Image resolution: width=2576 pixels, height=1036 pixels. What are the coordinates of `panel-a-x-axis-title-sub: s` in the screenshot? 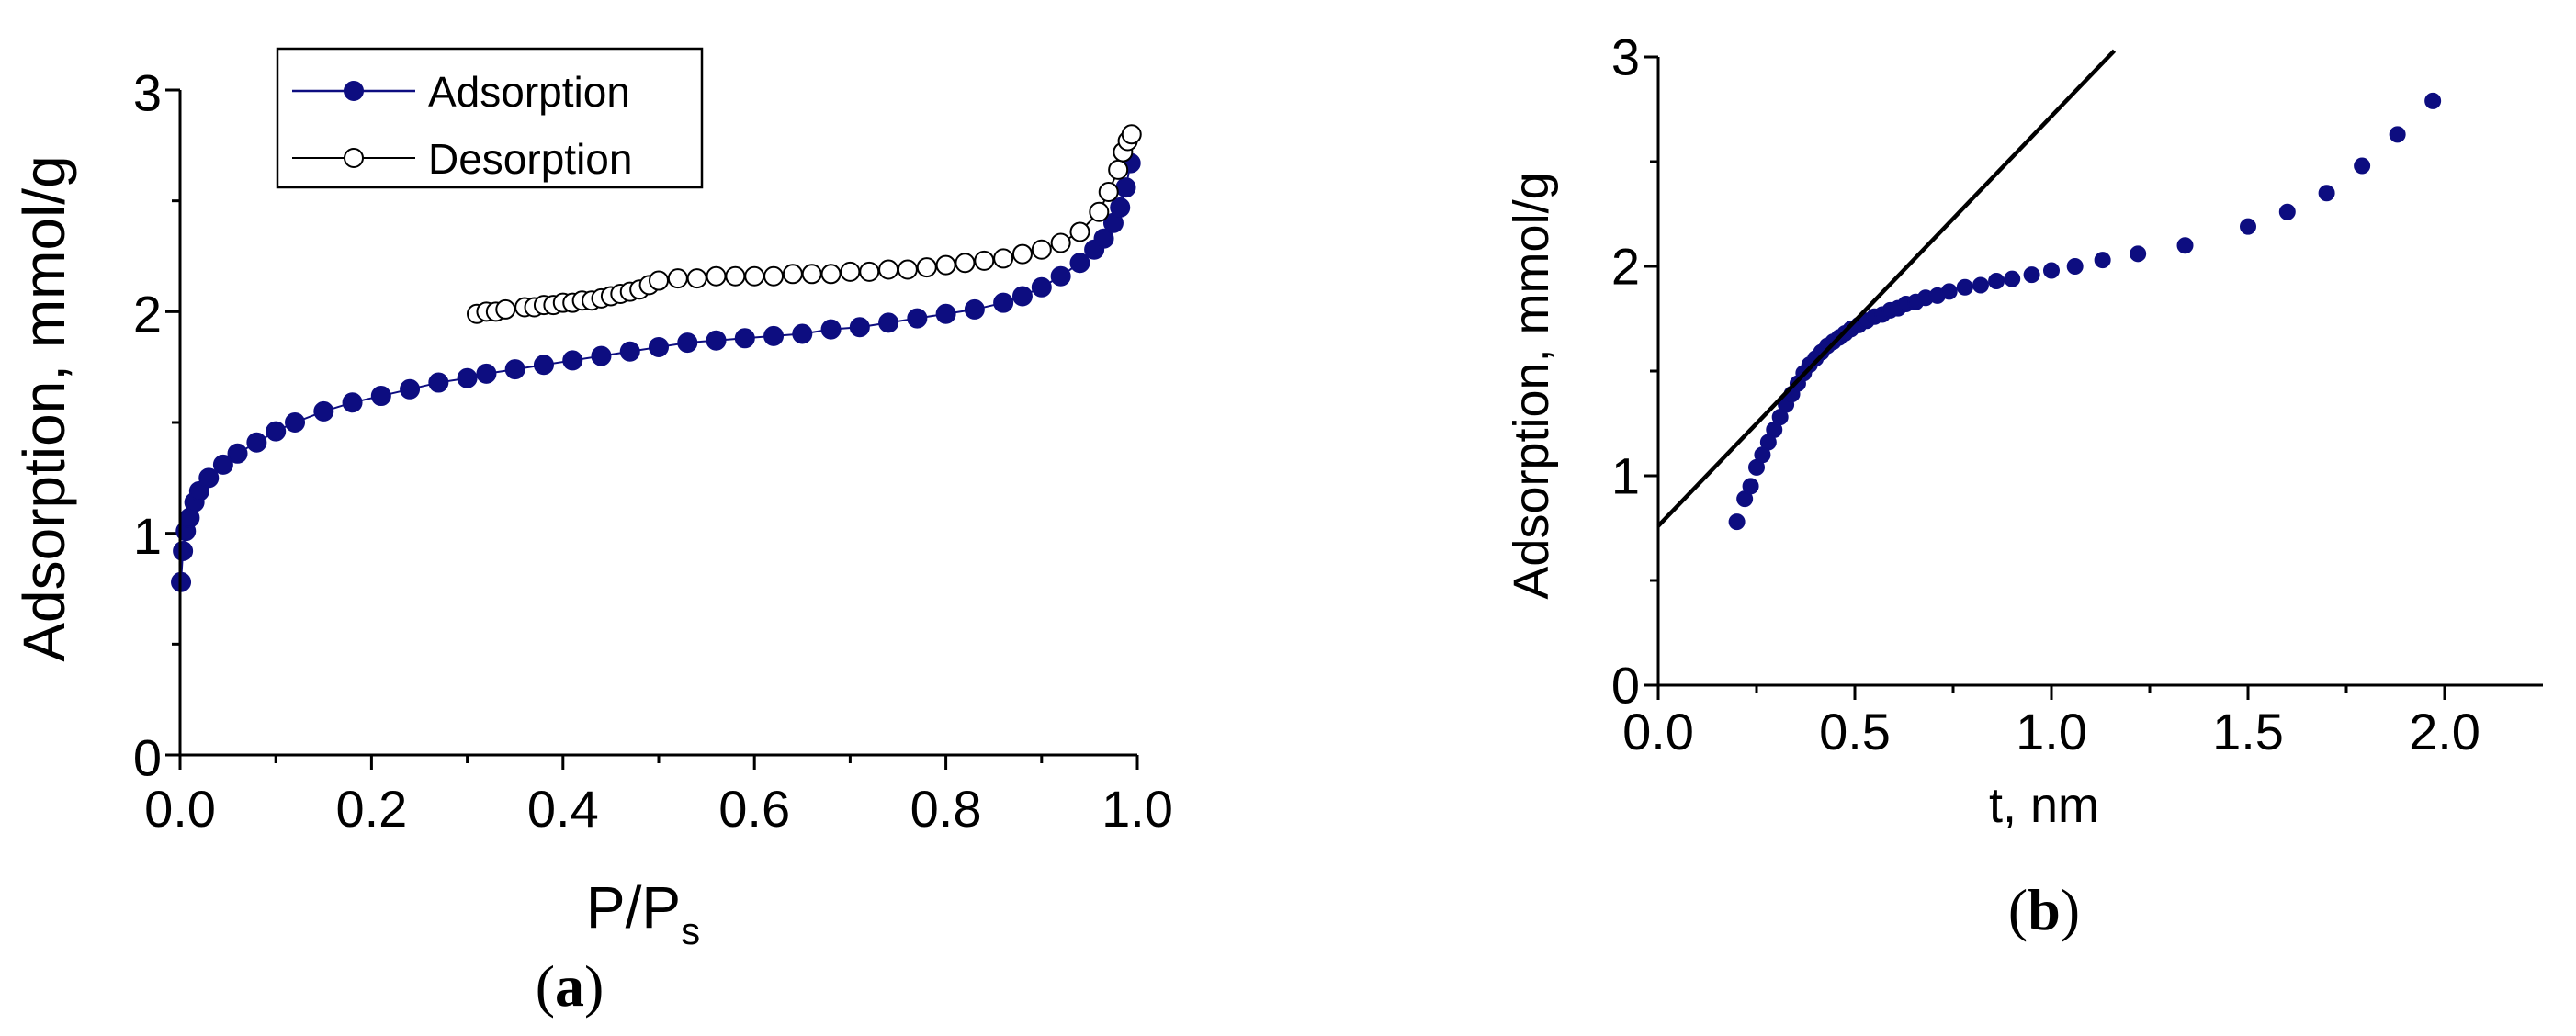 It's located at (690, 931).